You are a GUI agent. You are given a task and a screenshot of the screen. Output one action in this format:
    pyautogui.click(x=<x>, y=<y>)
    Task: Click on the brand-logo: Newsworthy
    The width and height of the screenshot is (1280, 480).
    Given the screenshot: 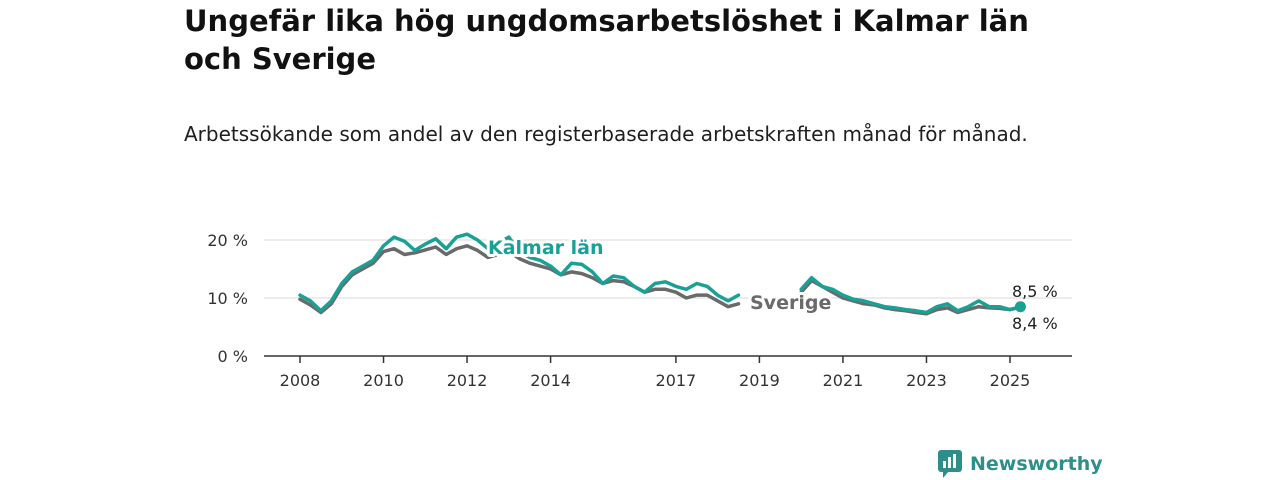 What is the action you would take?
    pyautogui.click(x=1020, y=464)
    